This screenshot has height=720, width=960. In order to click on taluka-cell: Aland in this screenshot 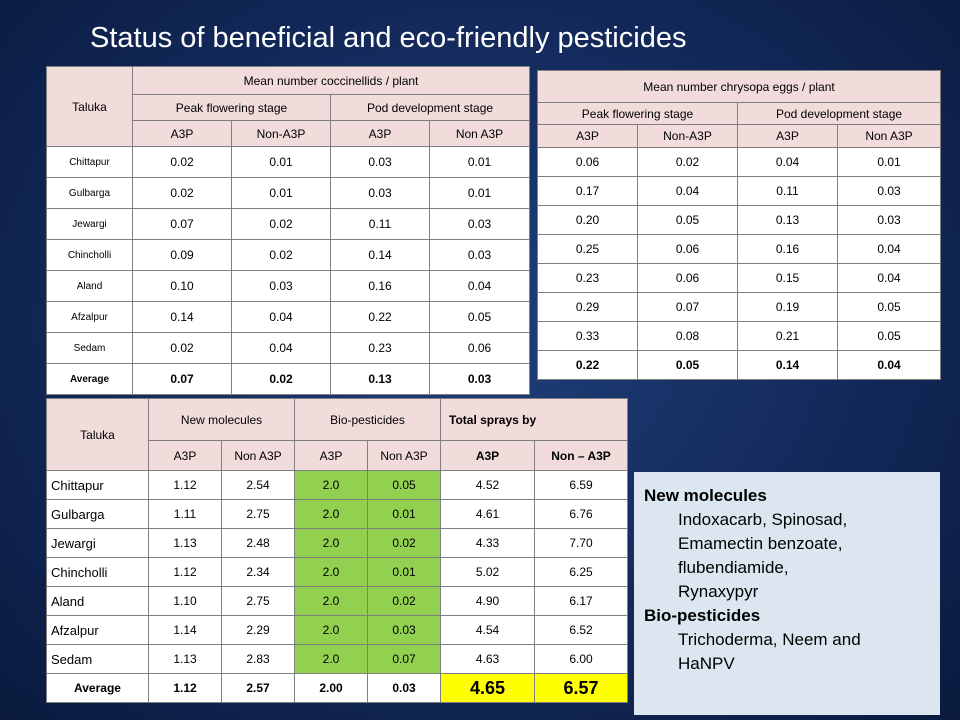, I will do `click(97, 601)`.